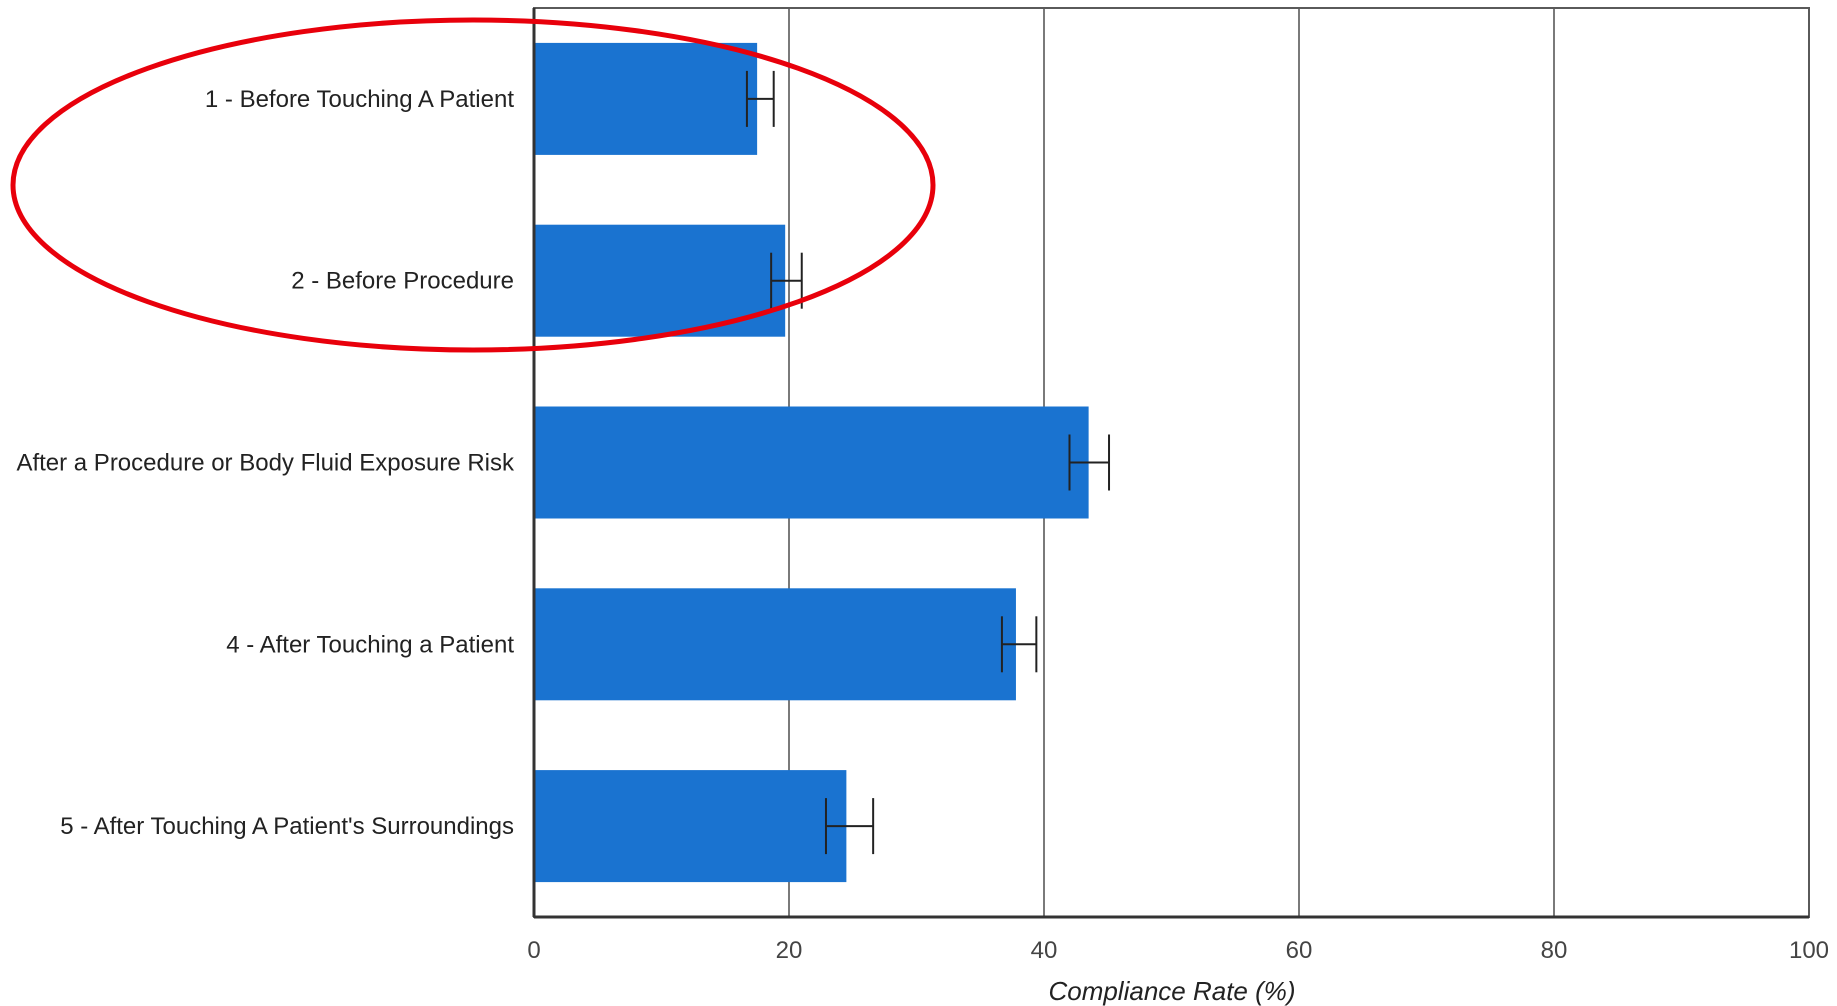 The image size is (1837, 1006). What do you see at coordinates (1809, 950) in the screenshot?
I see `x-tick-100: 100` at bounding box center [1809, 950].